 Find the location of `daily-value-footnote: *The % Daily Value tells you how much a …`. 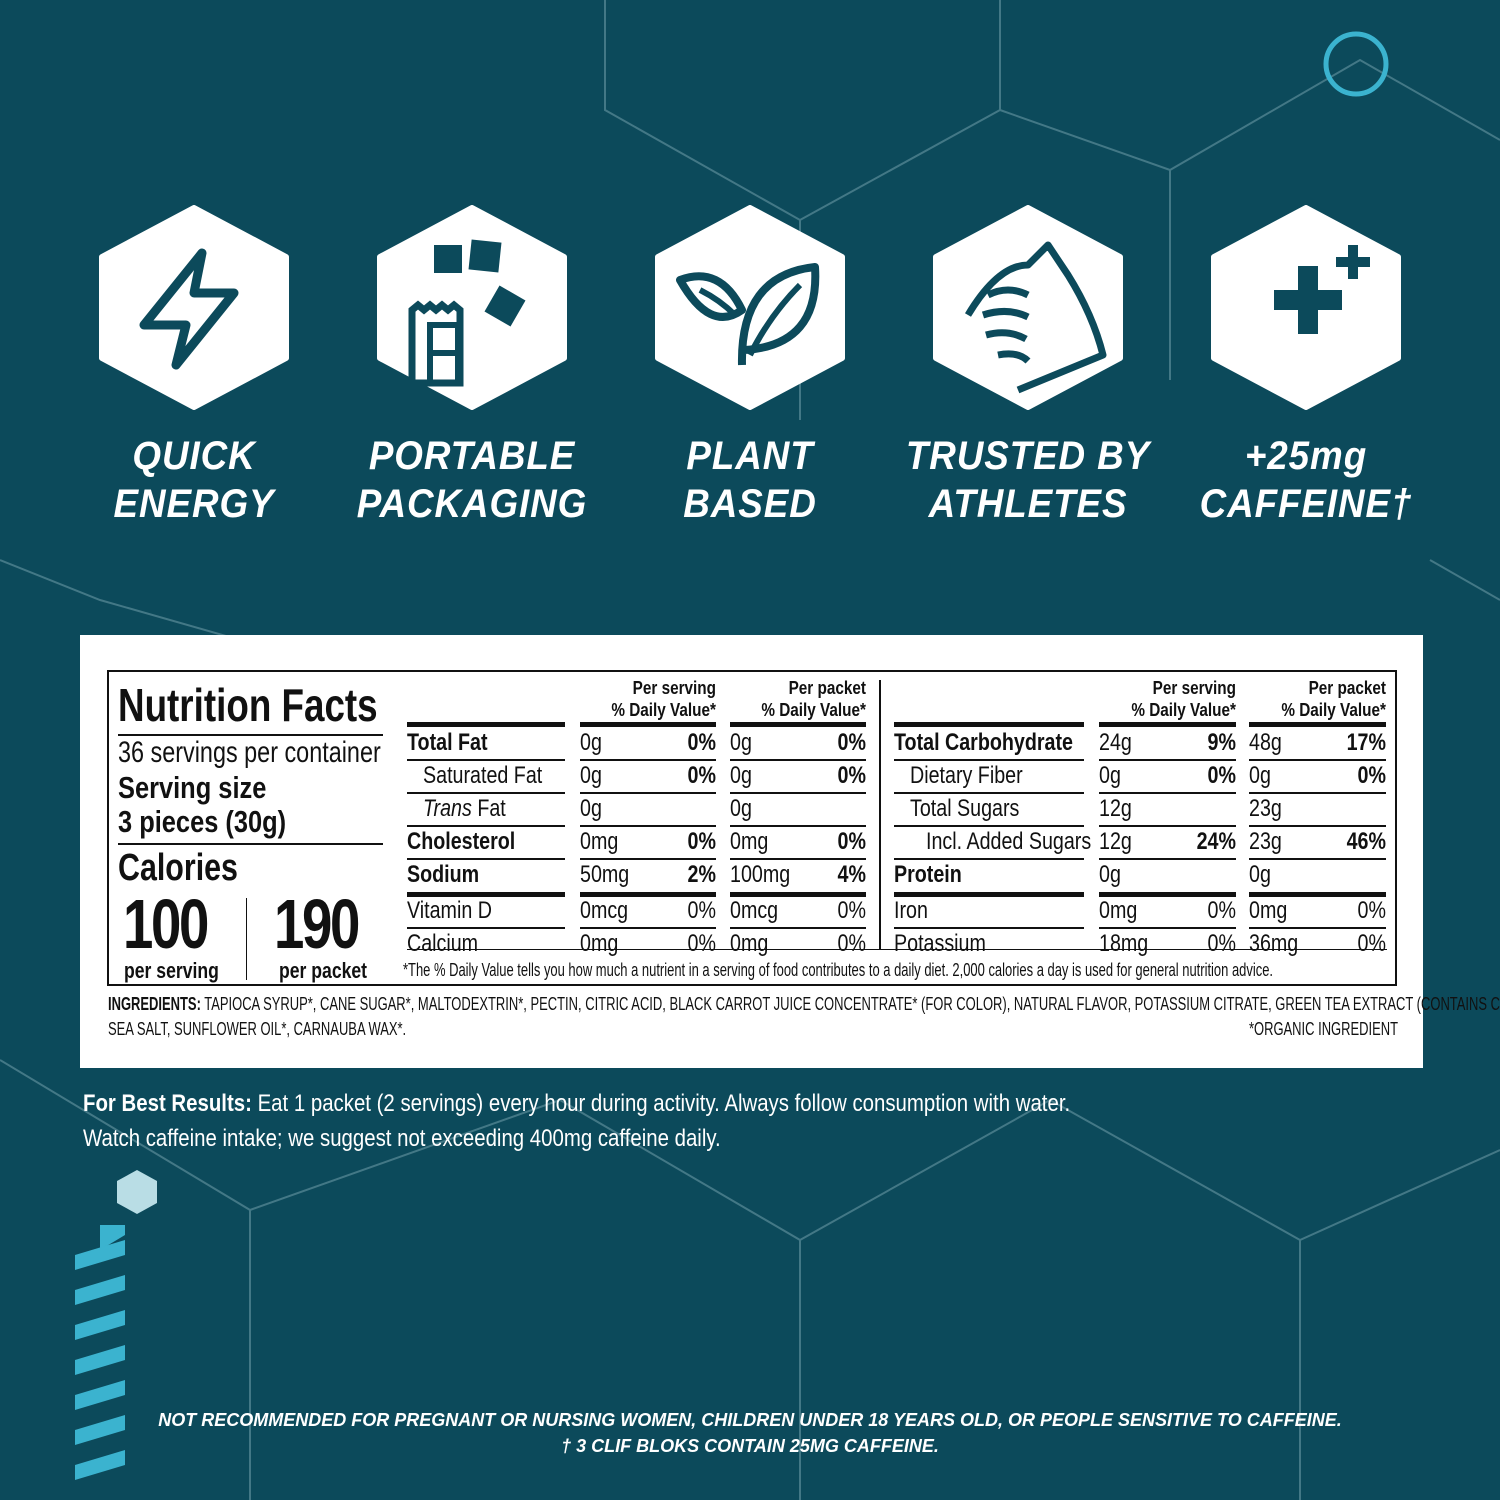

daily-value-footnote: *The % Daily Value tells you how much a … is located at coordinates (838, 970).